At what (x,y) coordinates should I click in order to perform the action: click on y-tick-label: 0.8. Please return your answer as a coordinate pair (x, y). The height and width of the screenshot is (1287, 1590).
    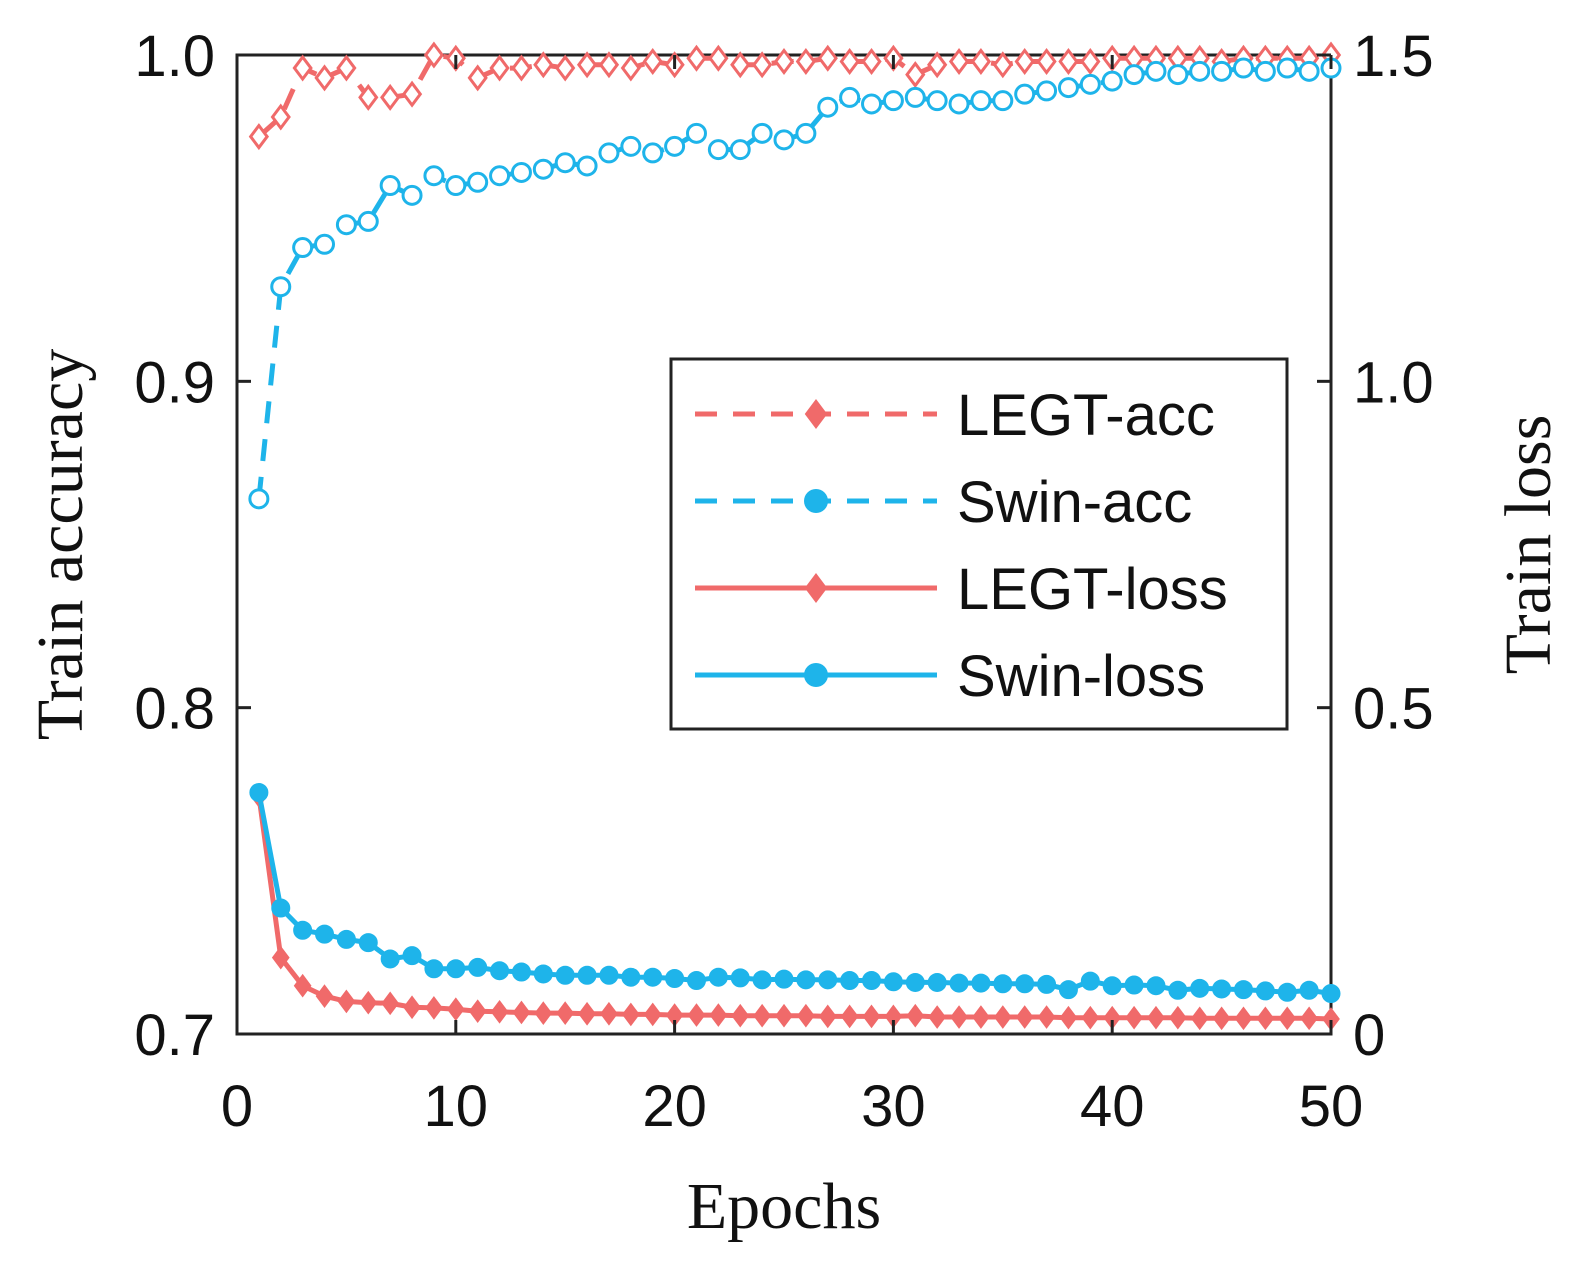
    Looking at the image, I should click on (174, 709).